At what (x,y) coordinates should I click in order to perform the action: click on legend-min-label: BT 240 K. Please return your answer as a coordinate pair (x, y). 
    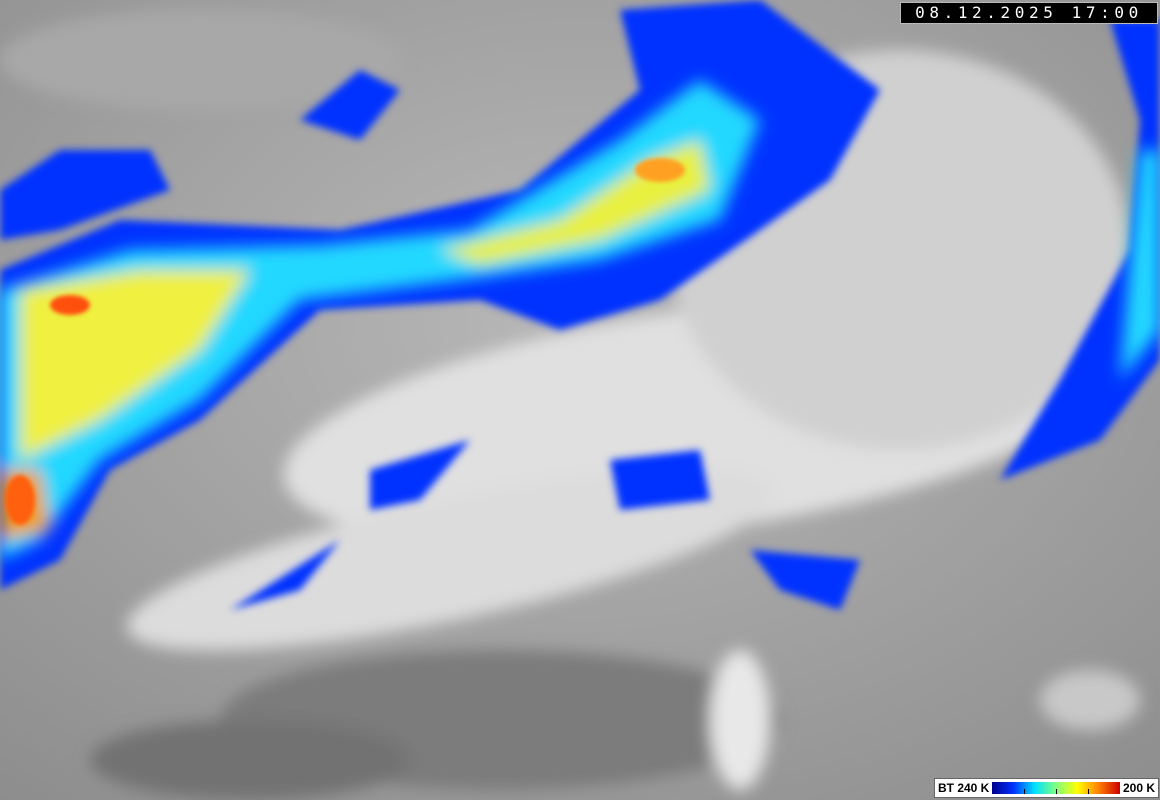
    Looking at the image, I should click on (964, 788).